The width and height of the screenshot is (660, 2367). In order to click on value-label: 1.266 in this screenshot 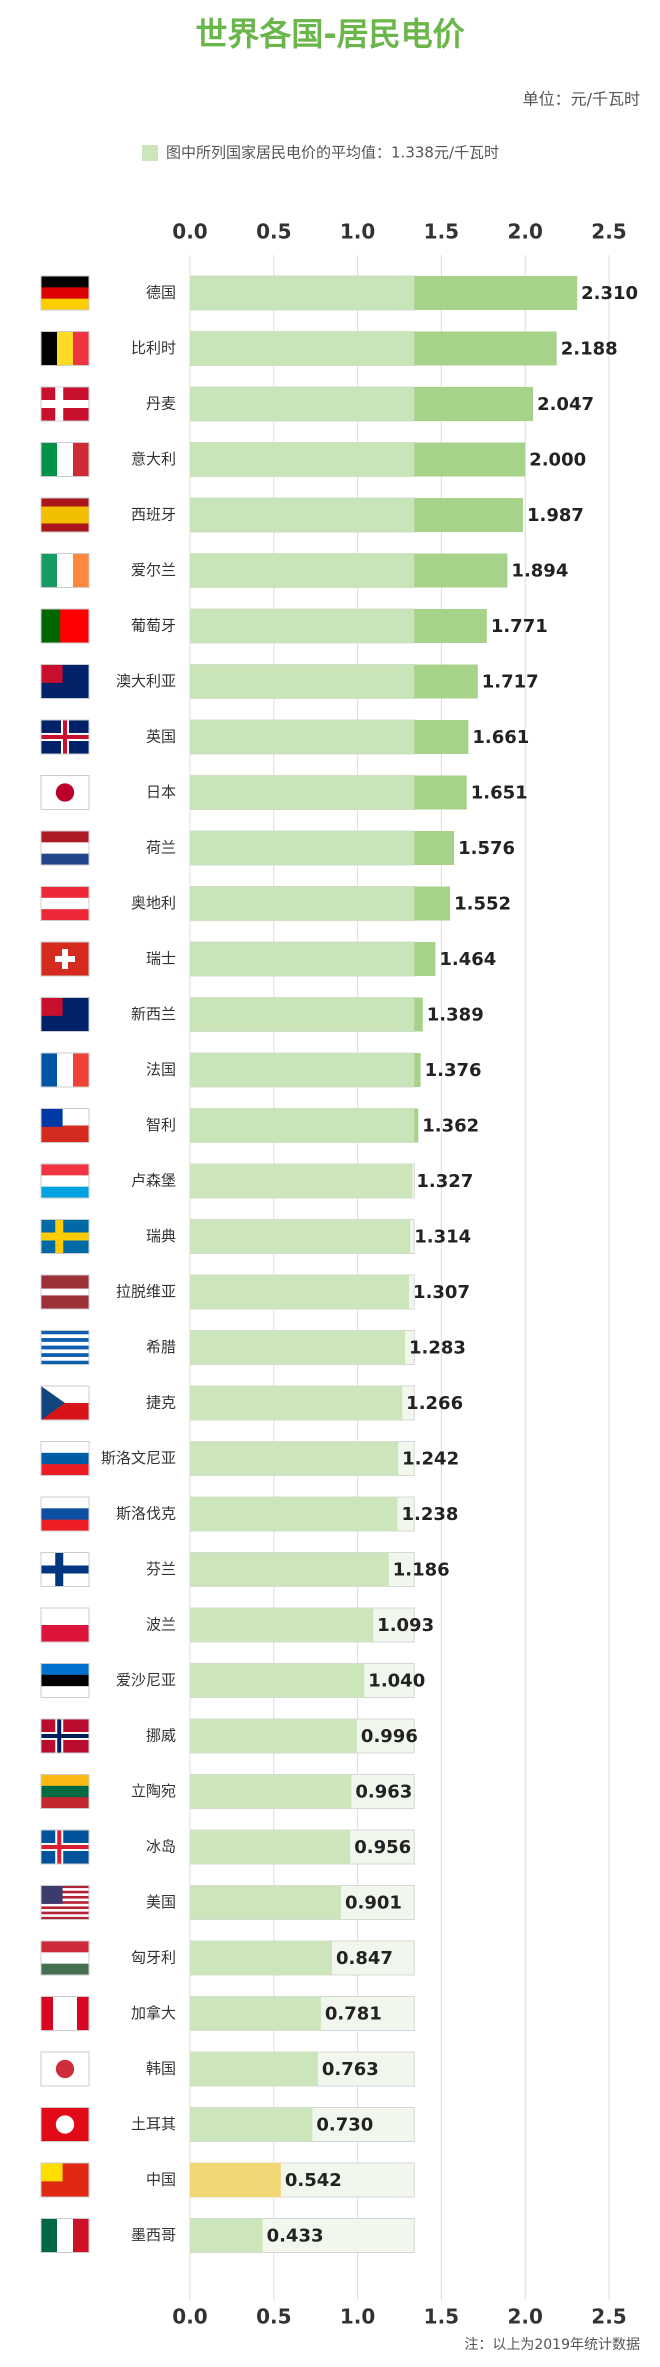, I will do `click(434, 1403)`.